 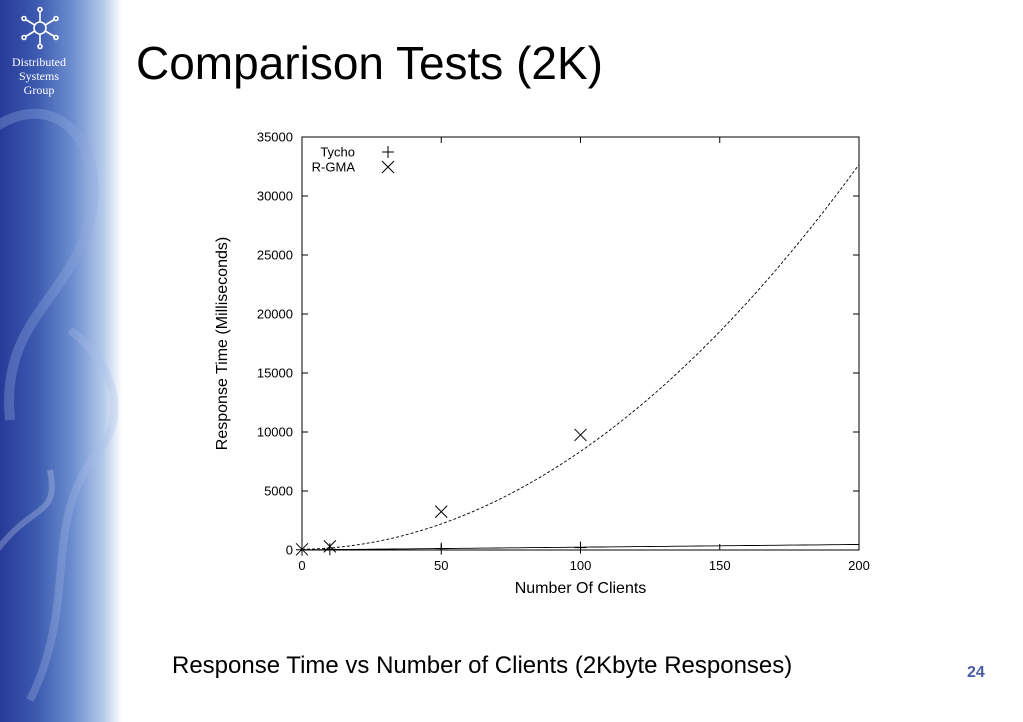 What do you see at coordinates (720, 565) in the screenshot?
I see `x-tick-label: 150` at bounding box center [720, 565].